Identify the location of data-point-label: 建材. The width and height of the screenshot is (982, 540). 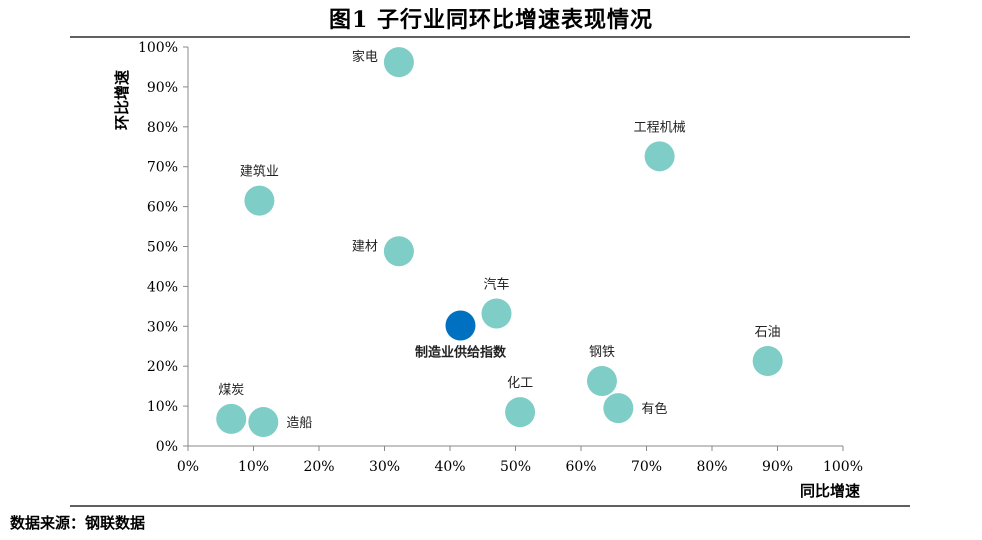
(365, 246).